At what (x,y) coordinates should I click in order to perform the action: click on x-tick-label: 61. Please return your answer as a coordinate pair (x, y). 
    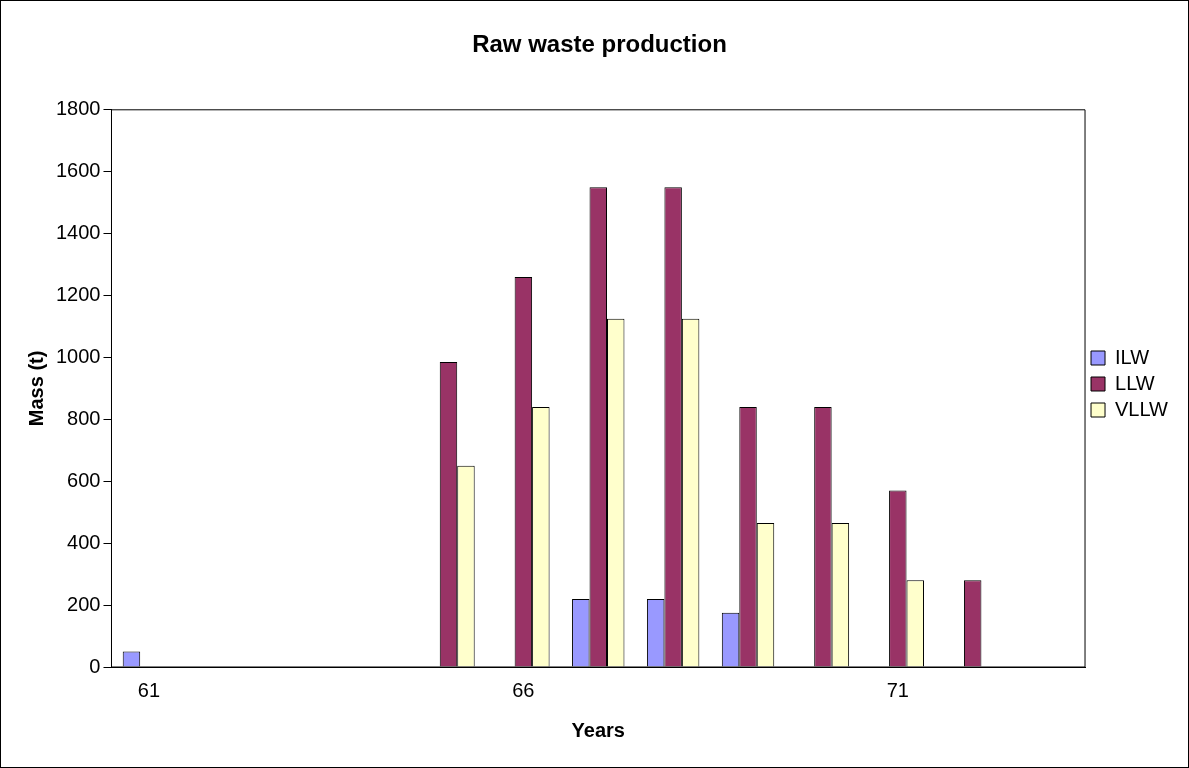
    Looking at the image, I should click on (149, 689).